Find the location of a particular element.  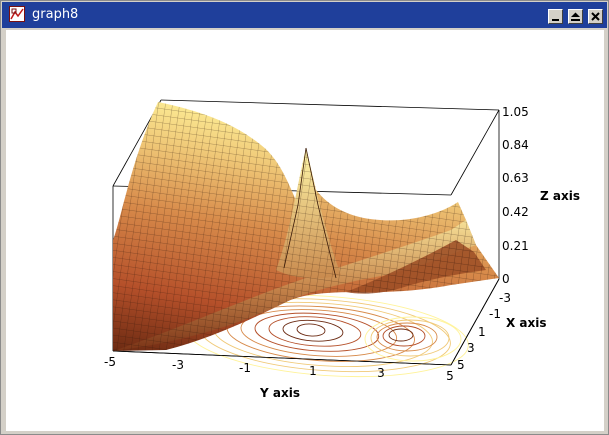

close-button is located at coordinates (595, 16).